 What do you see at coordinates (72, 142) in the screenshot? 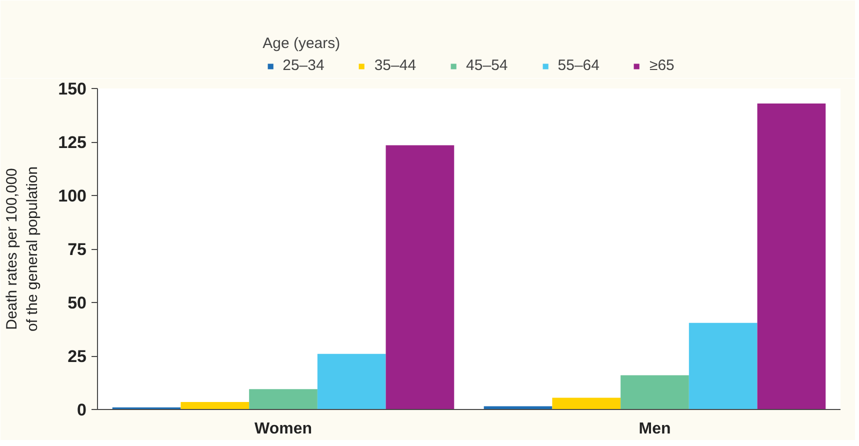
I see `y-tick-label: 125` at bounding box center [72, 142].